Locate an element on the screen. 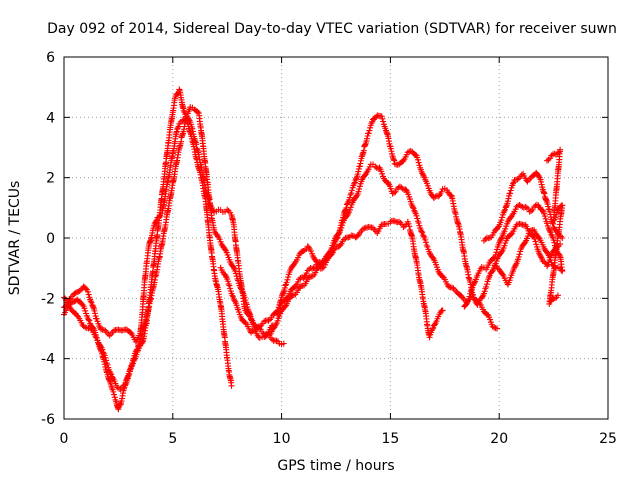  x-tick-label: 25 is located at coordinates (608, 439).